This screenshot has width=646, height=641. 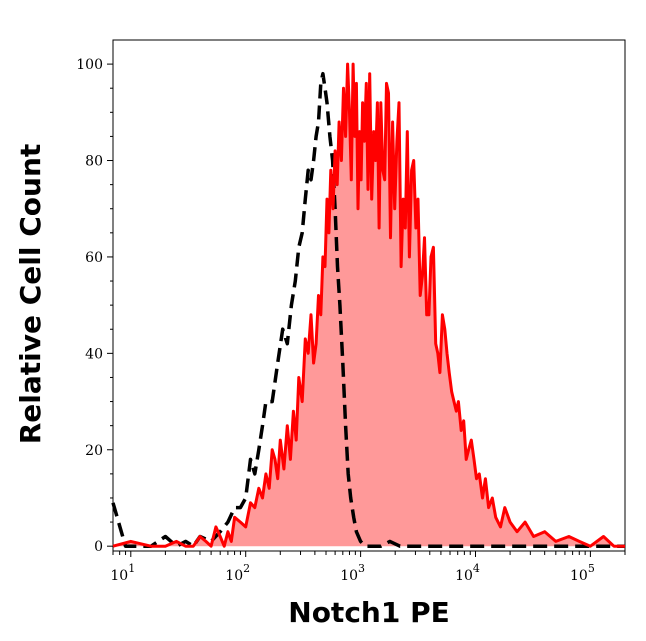 I want to click on y-tick-label: 100, so click(x=89, y=65).